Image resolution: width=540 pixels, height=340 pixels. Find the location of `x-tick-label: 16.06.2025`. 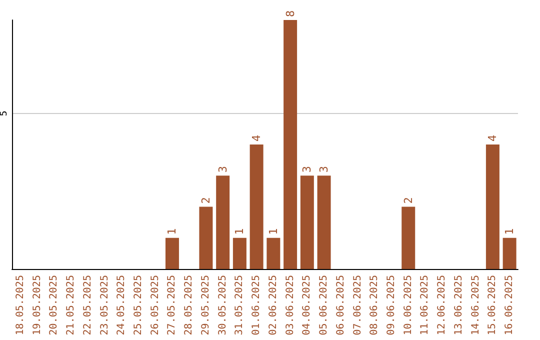

x-tick-label: 16.06.2025 is located at coordinates (510, 305).